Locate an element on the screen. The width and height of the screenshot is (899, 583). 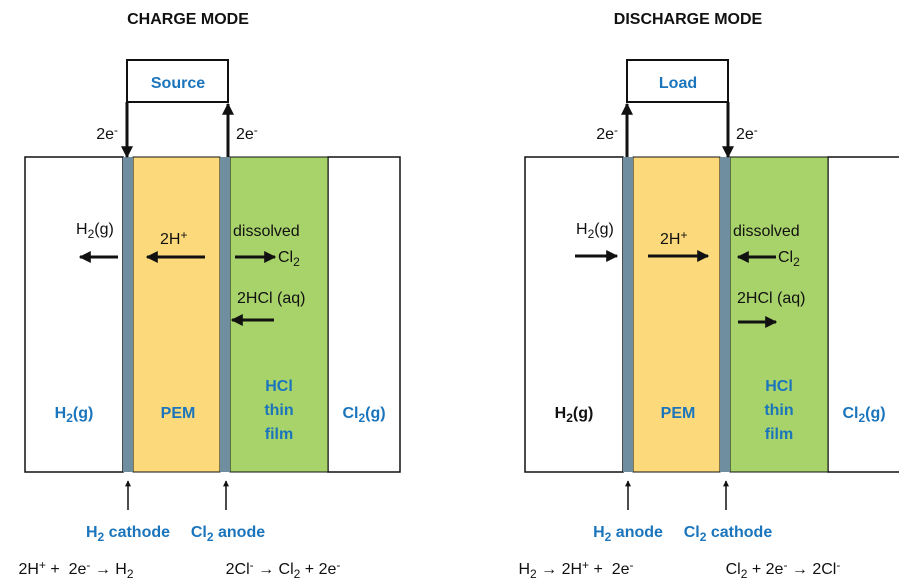
gas-label: H2(g) is located at coordinates (595, 231).